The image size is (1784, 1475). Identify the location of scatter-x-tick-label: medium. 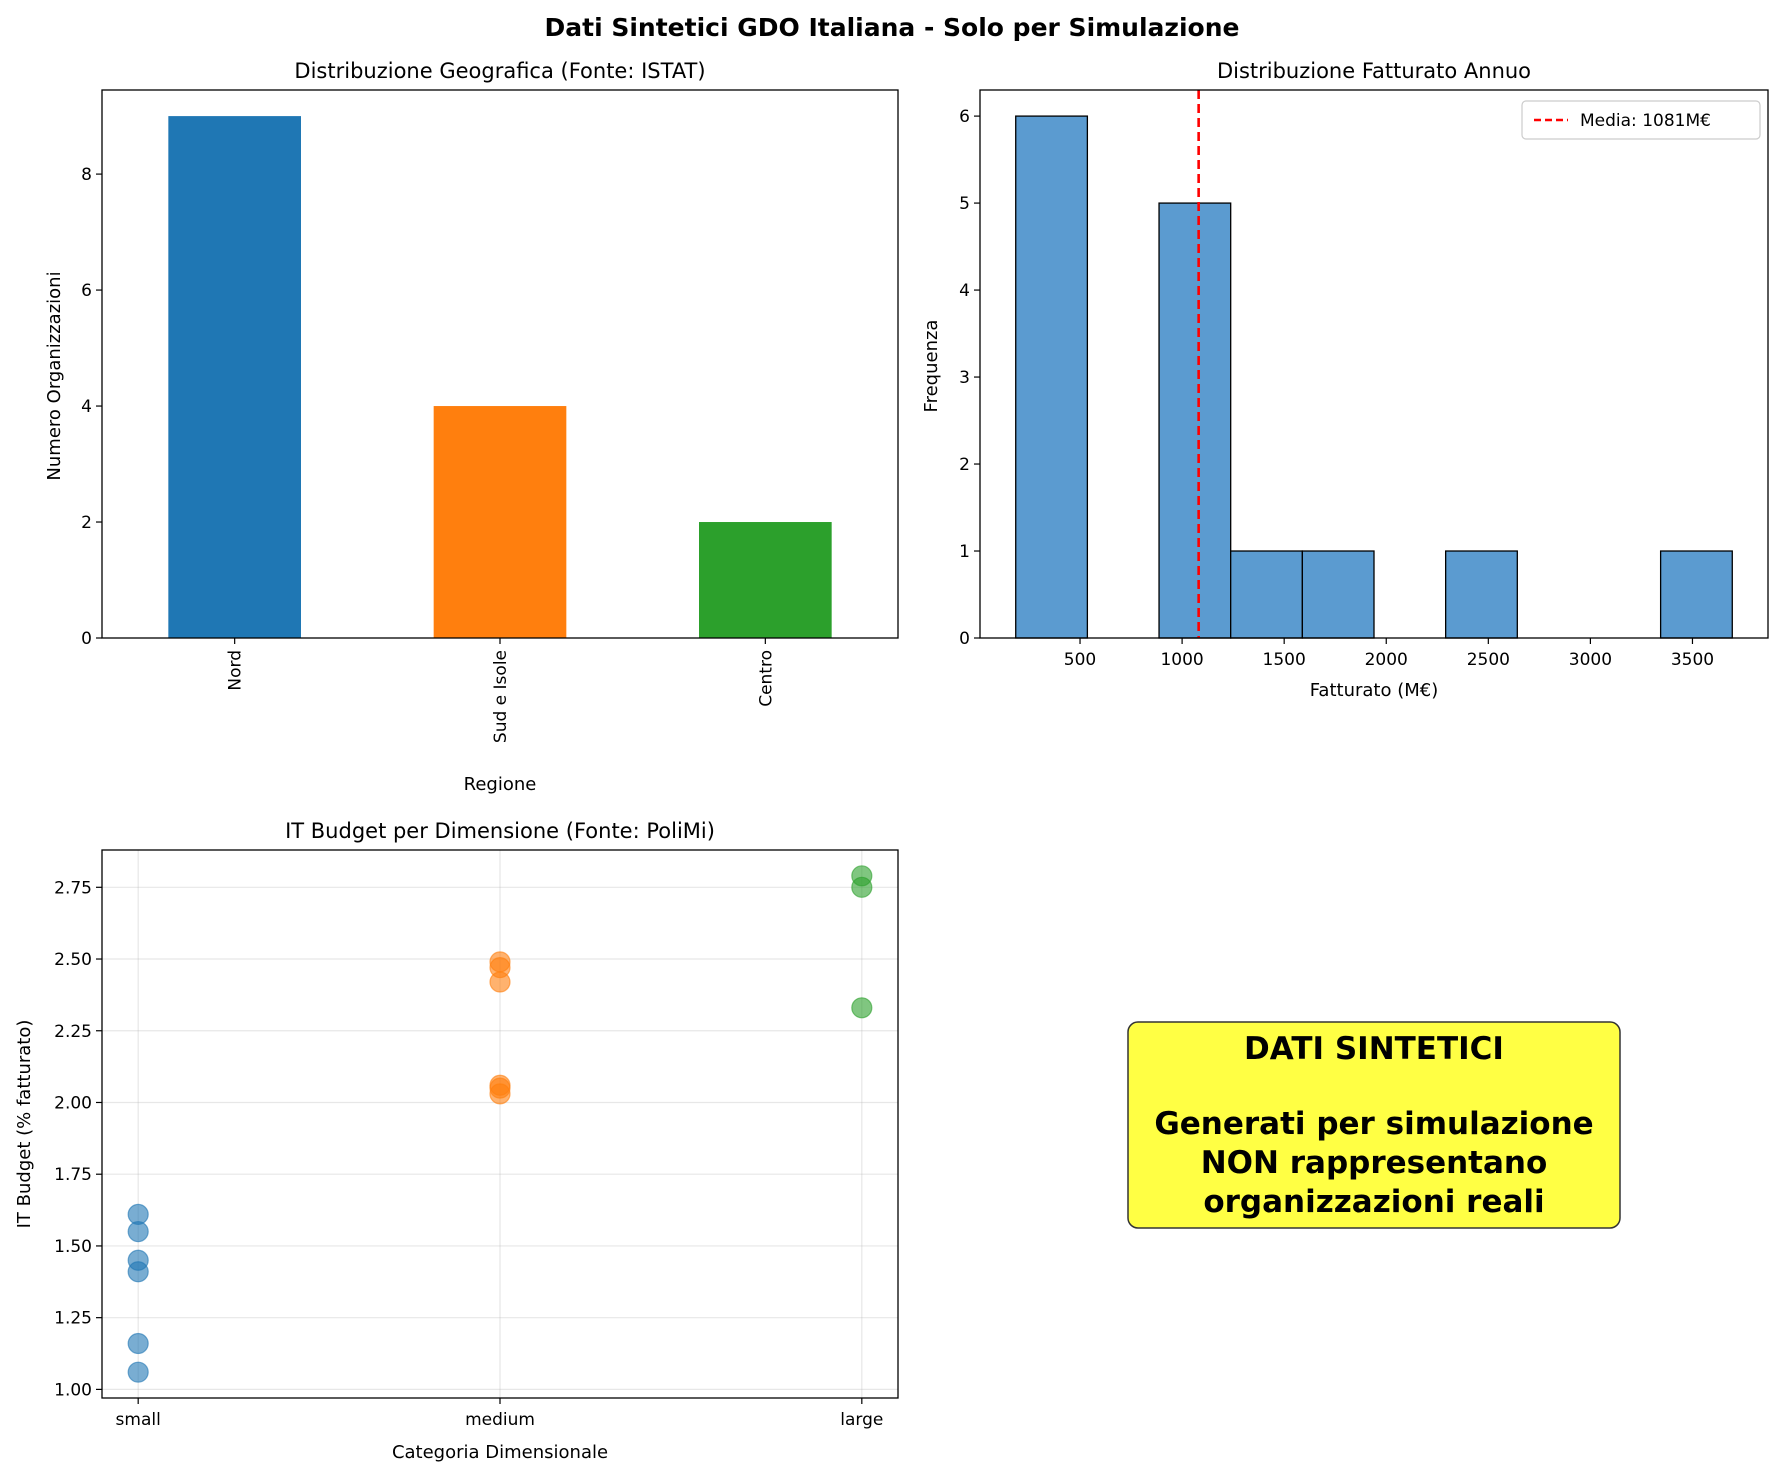
(500, 1420).